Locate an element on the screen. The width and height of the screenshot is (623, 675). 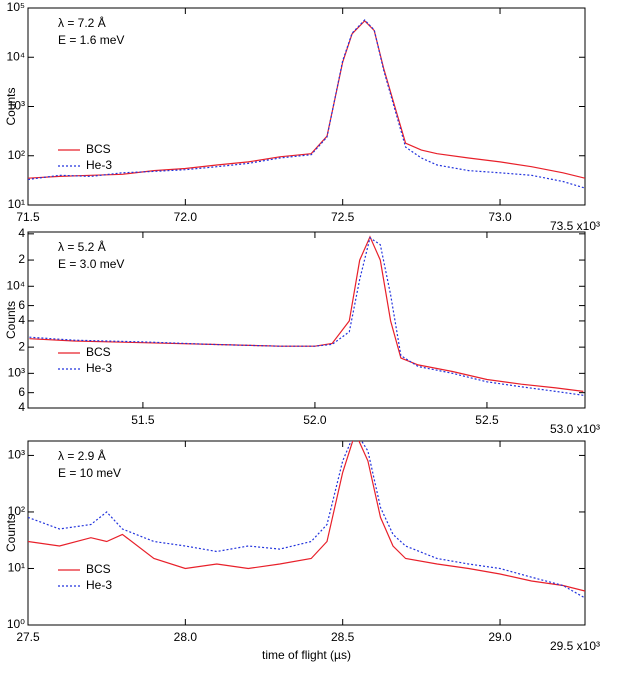
x-tick-label: 28.5 is located at coordinates (343, 637).